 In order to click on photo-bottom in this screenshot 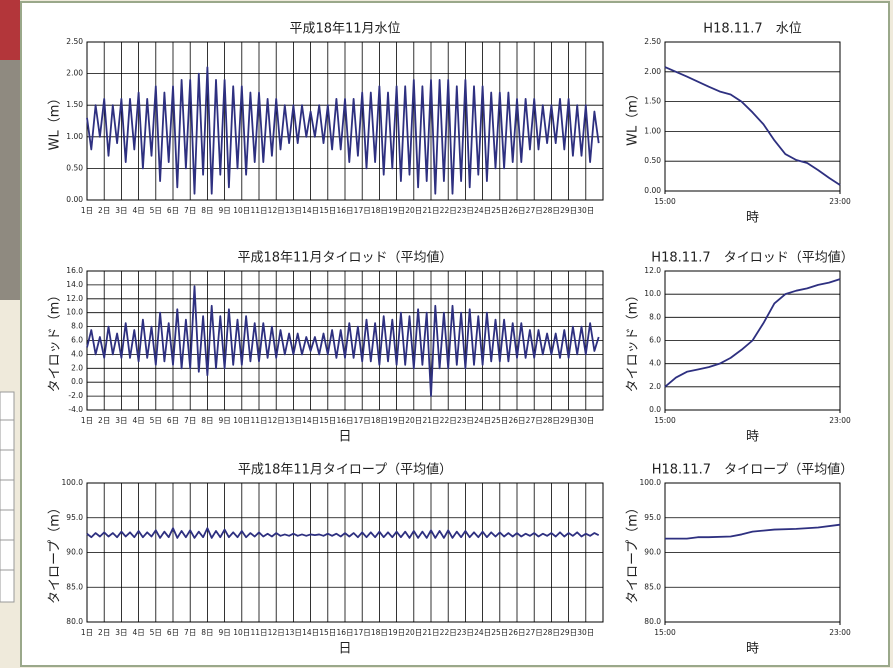, I will do `click(10, 180)`.